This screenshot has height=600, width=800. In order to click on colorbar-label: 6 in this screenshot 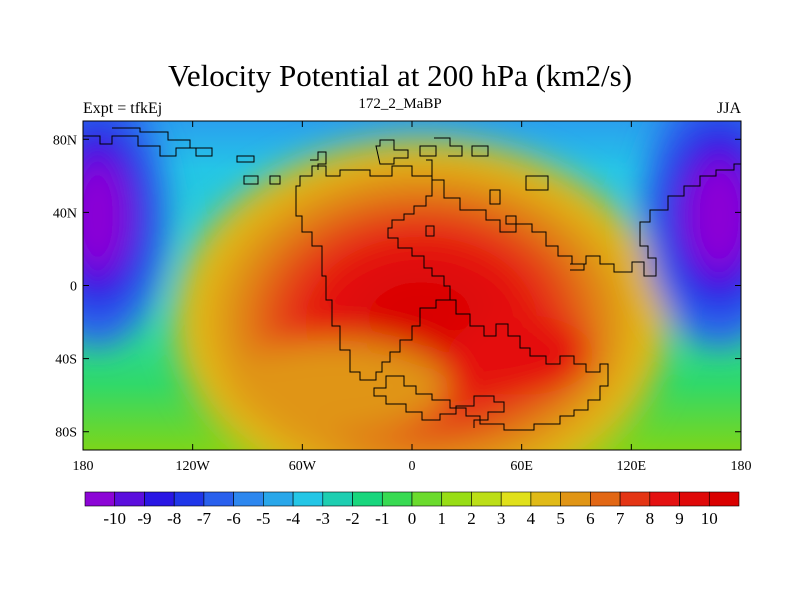, I will do `click(590, 518)`.